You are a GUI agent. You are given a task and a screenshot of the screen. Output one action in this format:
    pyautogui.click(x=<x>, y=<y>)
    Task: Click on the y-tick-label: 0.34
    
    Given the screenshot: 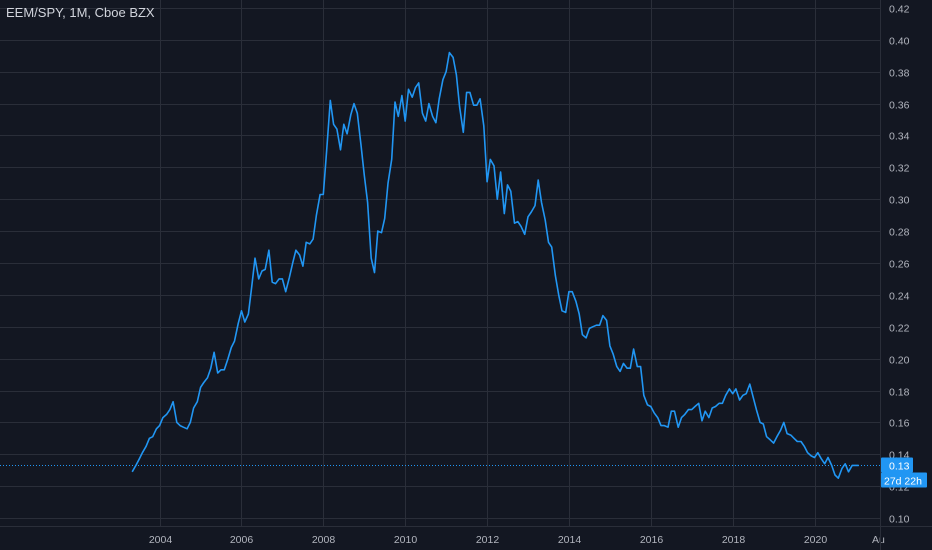 What is the action you would take?
    pyautogui.click(x=899, y=137)
    